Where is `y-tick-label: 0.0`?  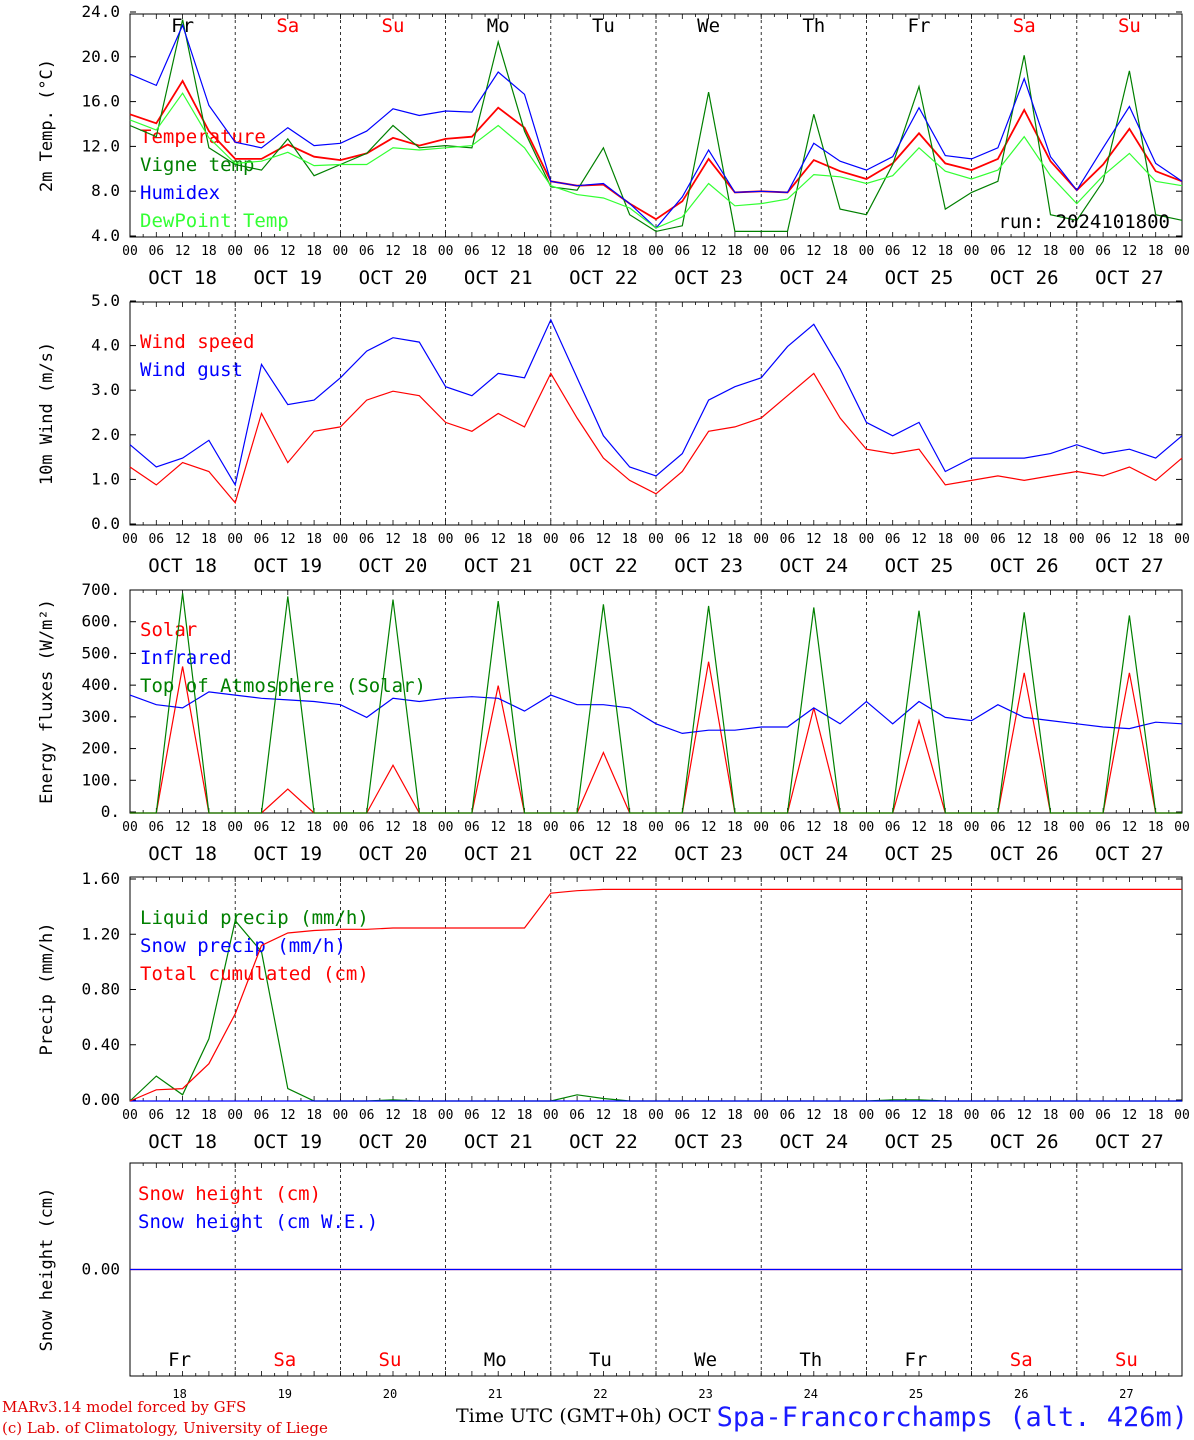
y-tick-label: 0.0 is located at coordinates (105, 523).